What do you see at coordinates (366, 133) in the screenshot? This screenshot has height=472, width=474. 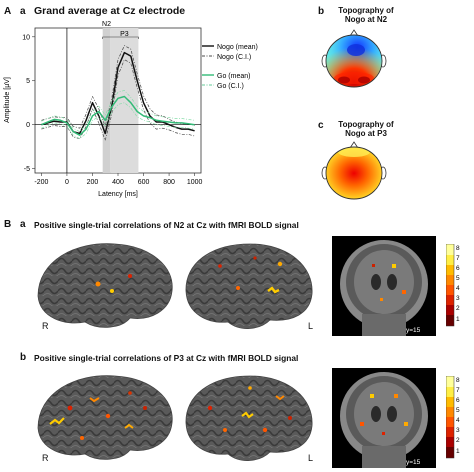 I see `topo-c-title-line2: Nogo at P3` at bounding box center [366, 133].